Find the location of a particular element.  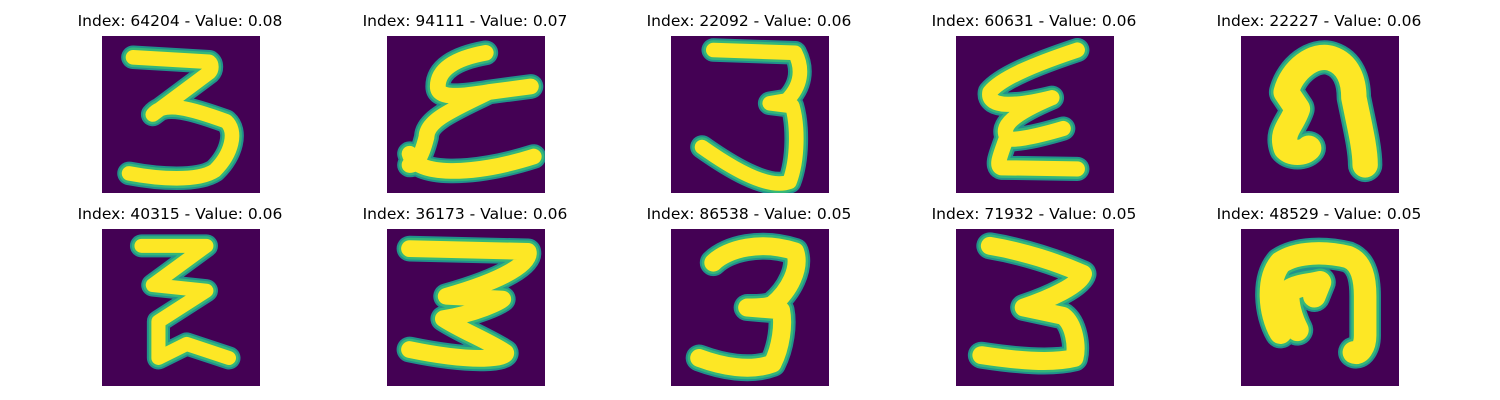

panel-6: Index: 40315 - Value: 0.06 is located at coordinates (180, 296).